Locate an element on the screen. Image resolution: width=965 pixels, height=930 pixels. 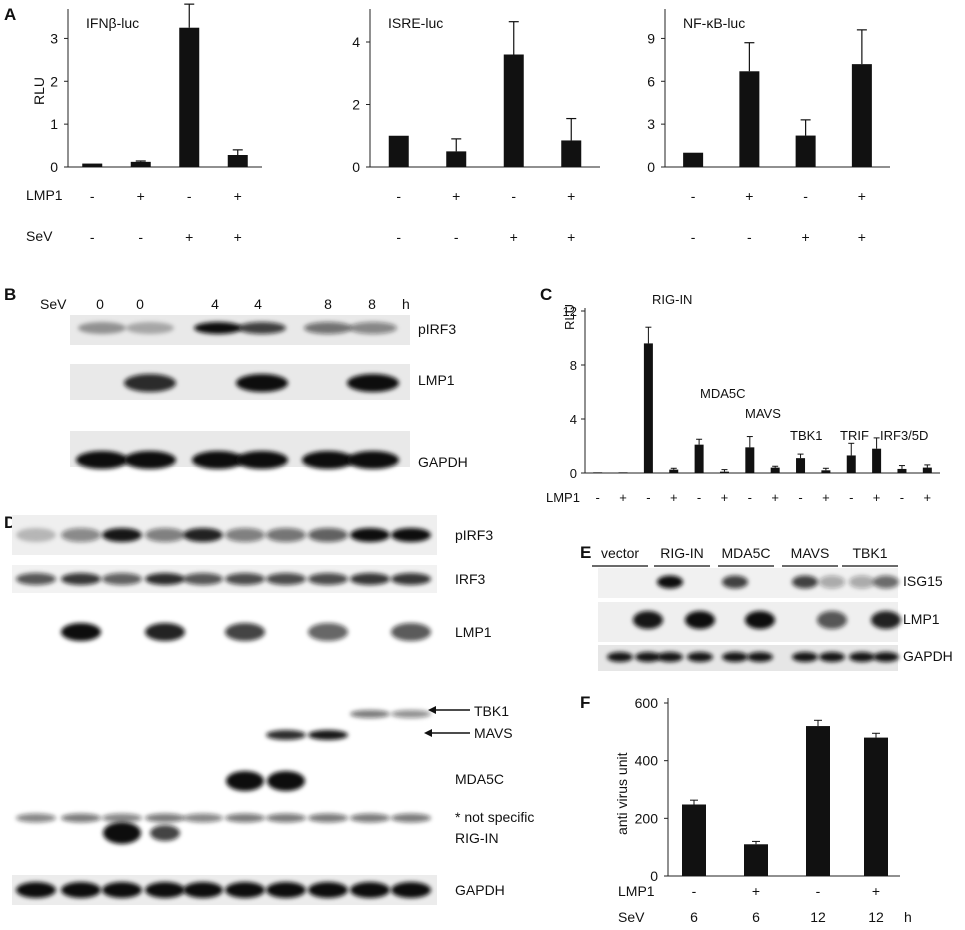
band-label: TBK1 is located at coordinates (491, 711).